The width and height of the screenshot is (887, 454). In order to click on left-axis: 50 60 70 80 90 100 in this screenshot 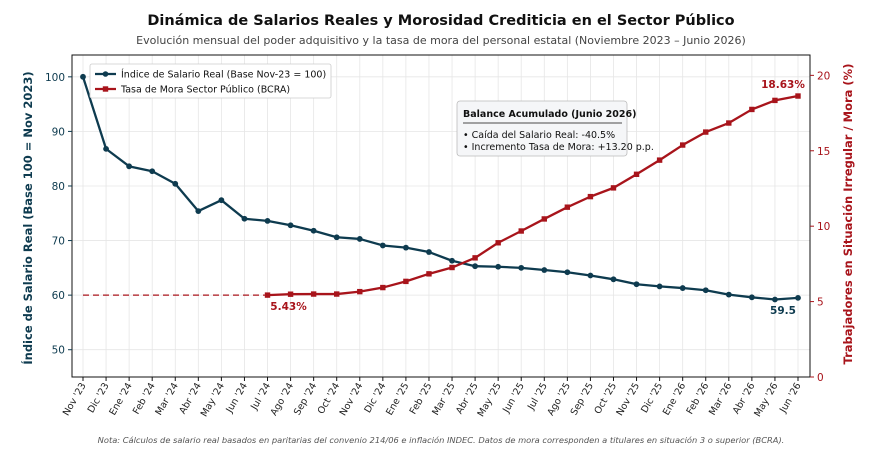, I will do `click(58, 214)`.